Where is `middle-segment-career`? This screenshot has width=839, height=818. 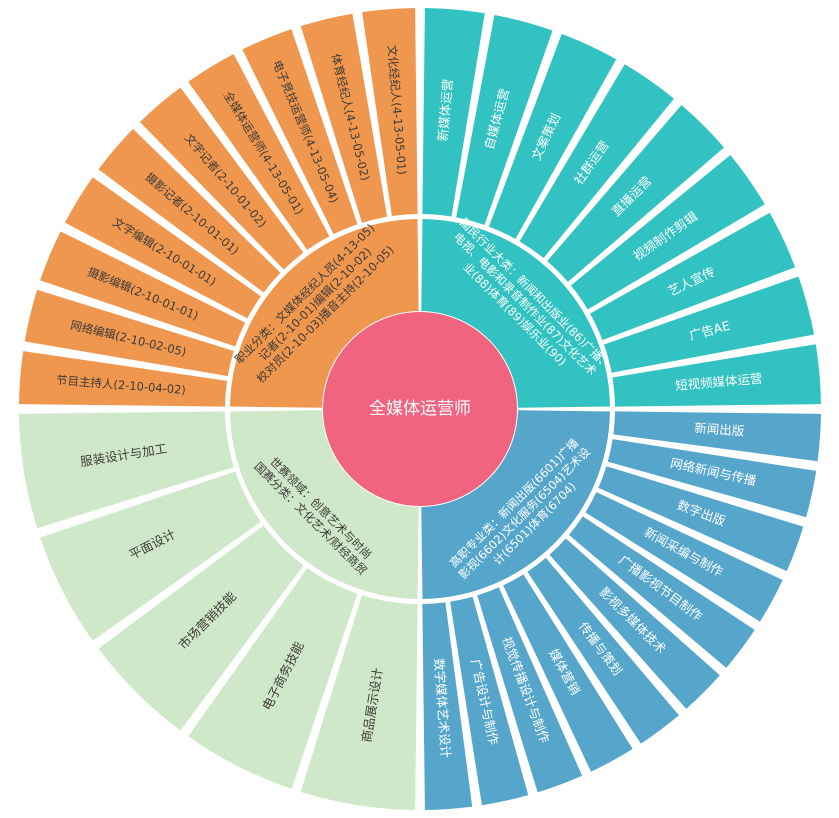 middle-segment-career is located at coordinates (324, 313).